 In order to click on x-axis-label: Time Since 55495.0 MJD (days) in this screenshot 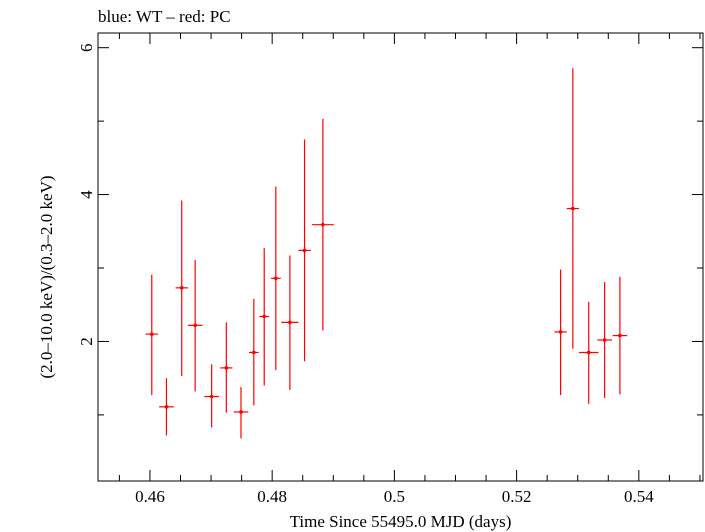, I will do `click(401, 521)`.